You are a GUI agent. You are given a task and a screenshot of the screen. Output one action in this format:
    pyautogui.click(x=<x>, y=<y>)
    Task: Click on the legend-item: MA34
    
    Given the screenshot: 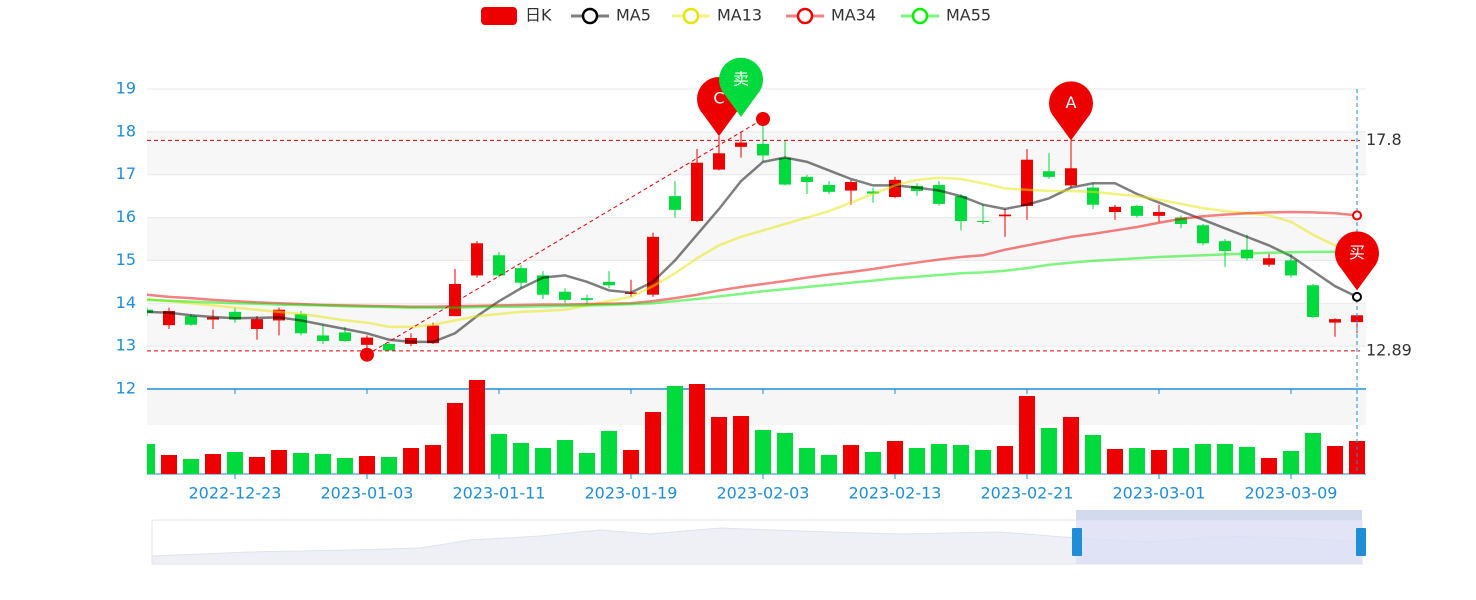 What is the action you would take?
    pyautogui.click(x=831, y=15)
    